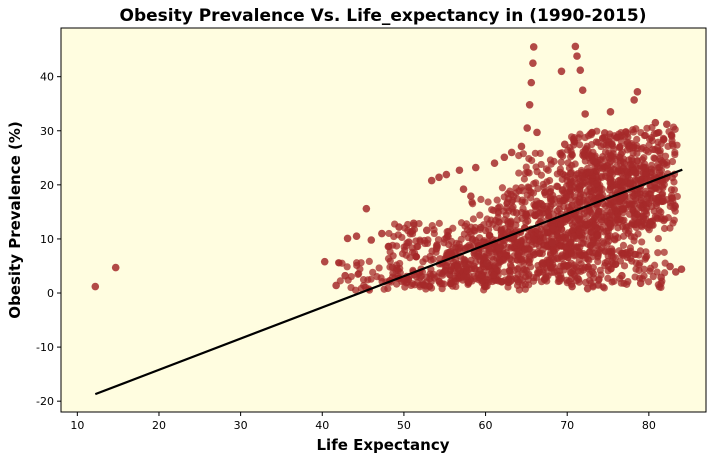 This screenshot has height=460, width=711. I want to click on x-axis-ticks: 10 20 30 40 50 60 70 80, so click(363, 422).